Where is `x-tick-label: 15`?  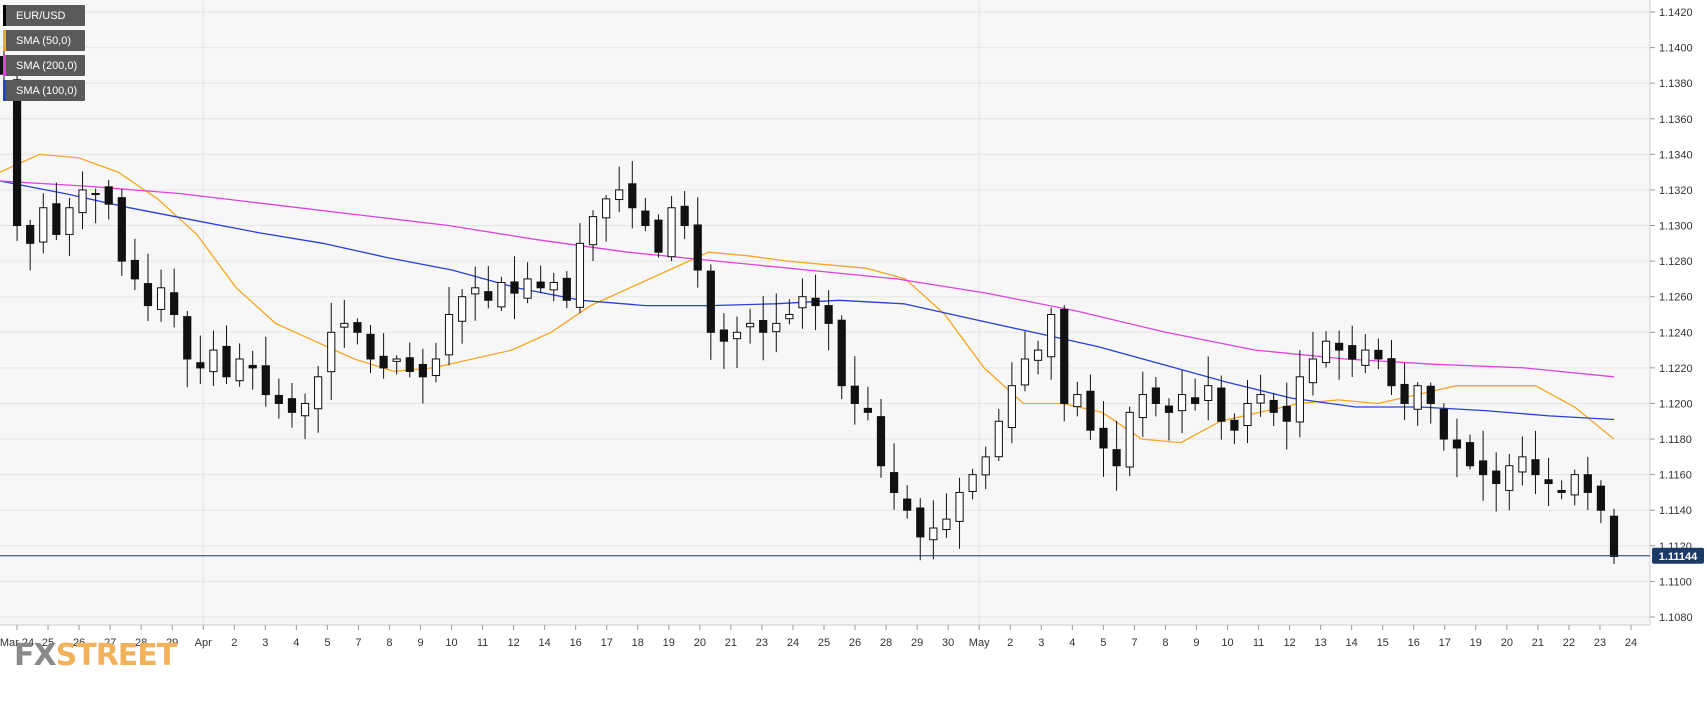 x-tick-label: 15 is located at coordinates (1383, 643).